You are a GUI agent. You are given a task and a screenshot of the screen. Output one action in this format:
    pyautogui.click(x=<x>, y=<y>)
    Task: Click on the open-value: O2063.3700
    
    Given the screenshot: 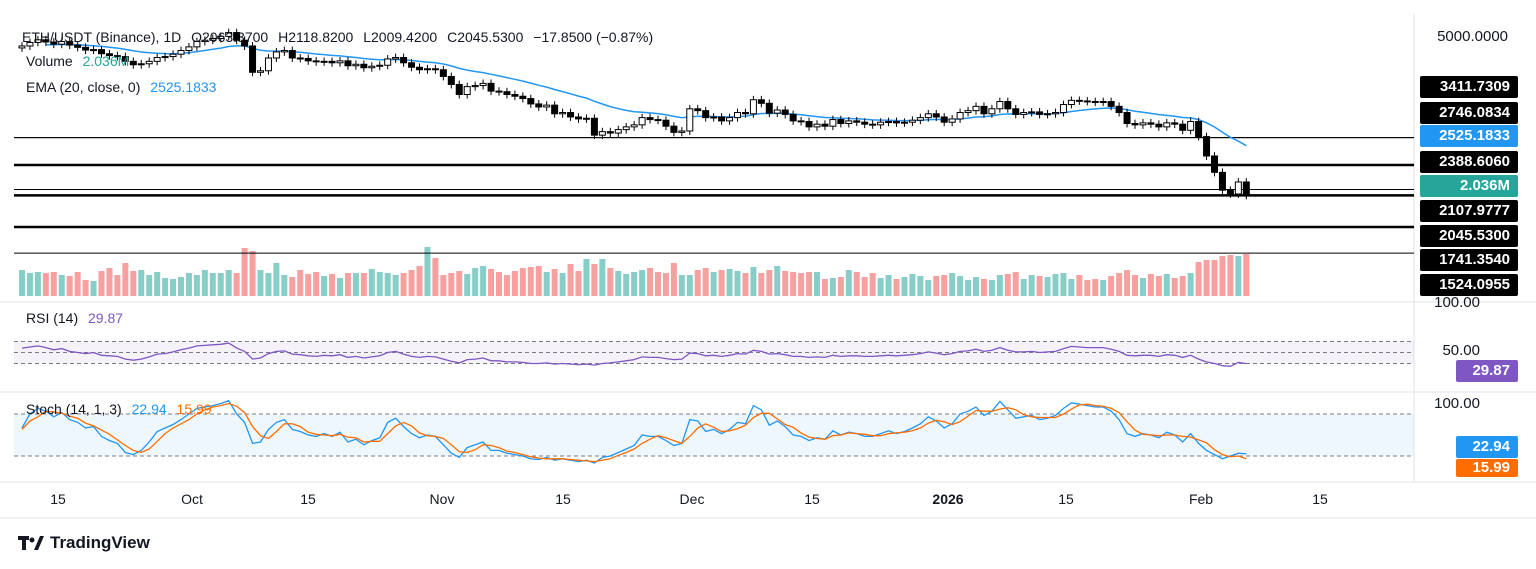 What is the action you would take?
    pyautogui.click(x=230, y=37)
    